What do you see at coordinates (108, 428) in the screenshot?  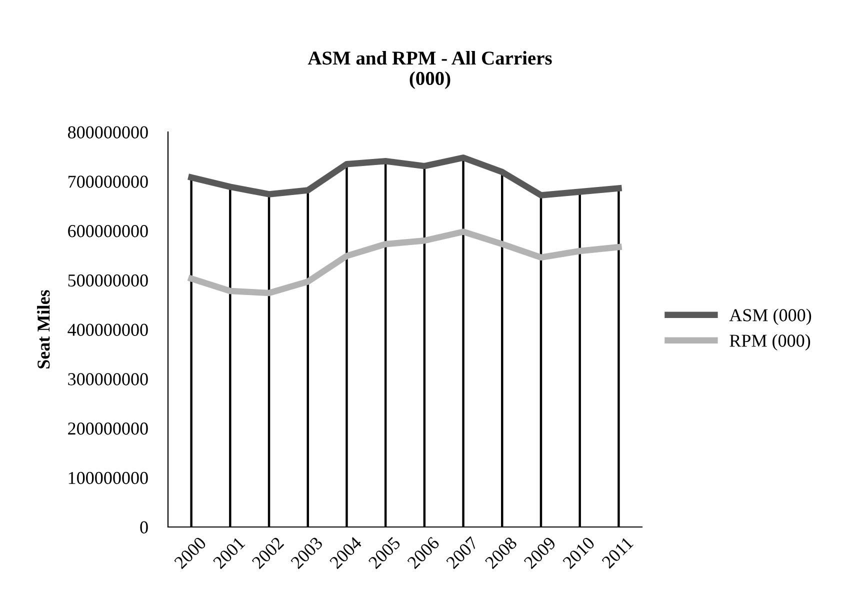 I see `y-tick-label: 200000000` at bounding box center [108, 428].